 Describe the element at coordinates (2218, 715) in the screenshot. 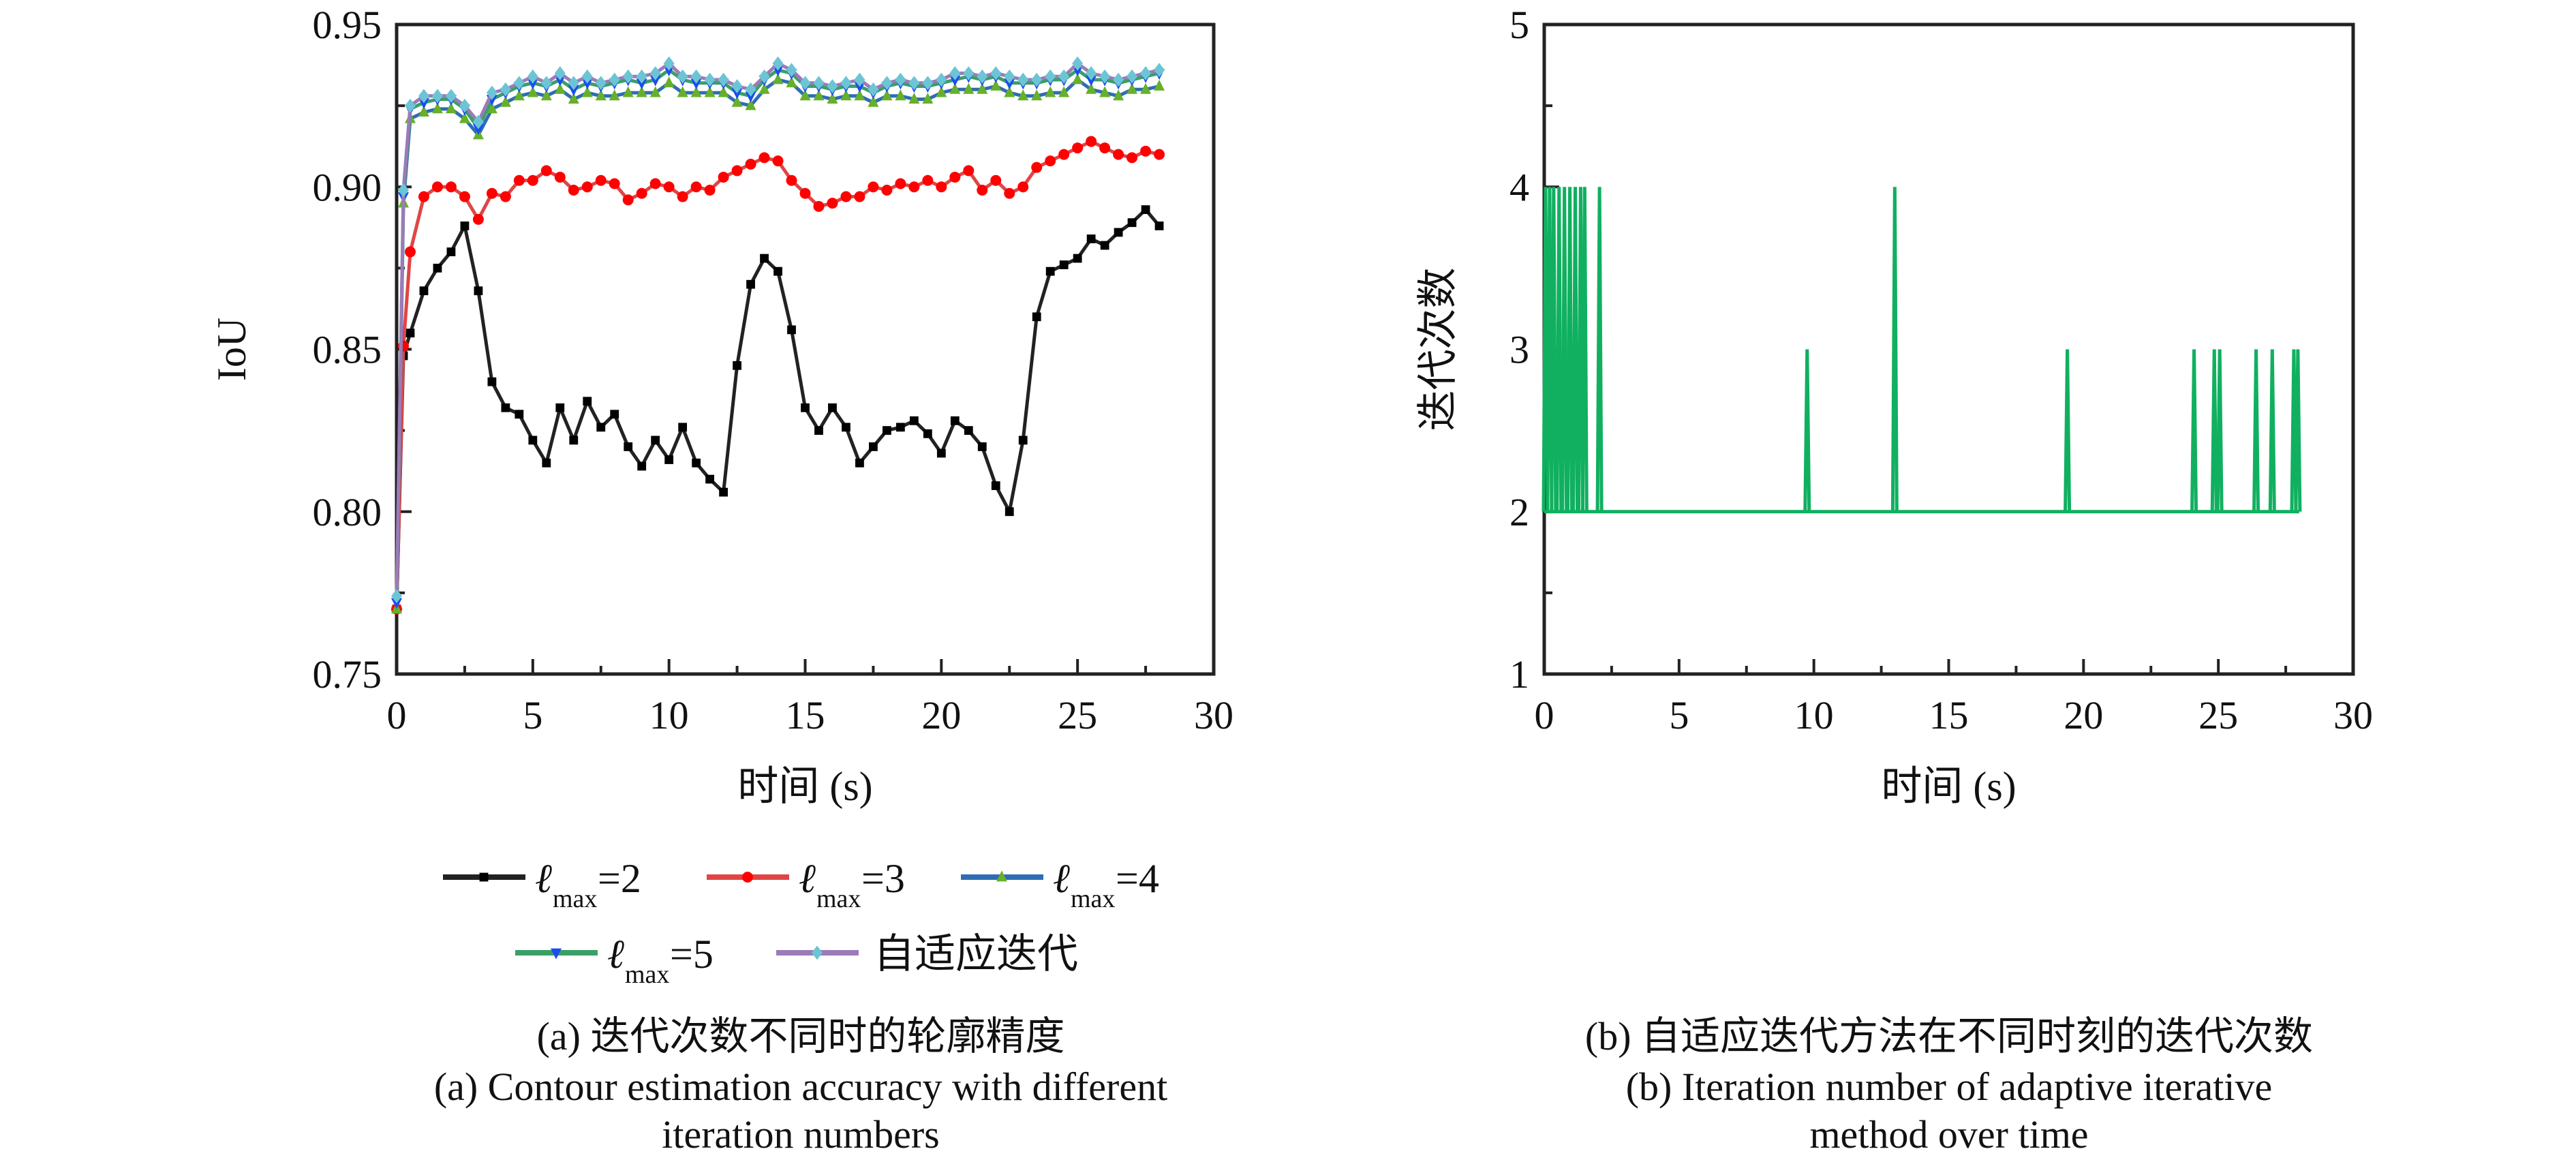

I see `x-tick-label: 25` at that location.